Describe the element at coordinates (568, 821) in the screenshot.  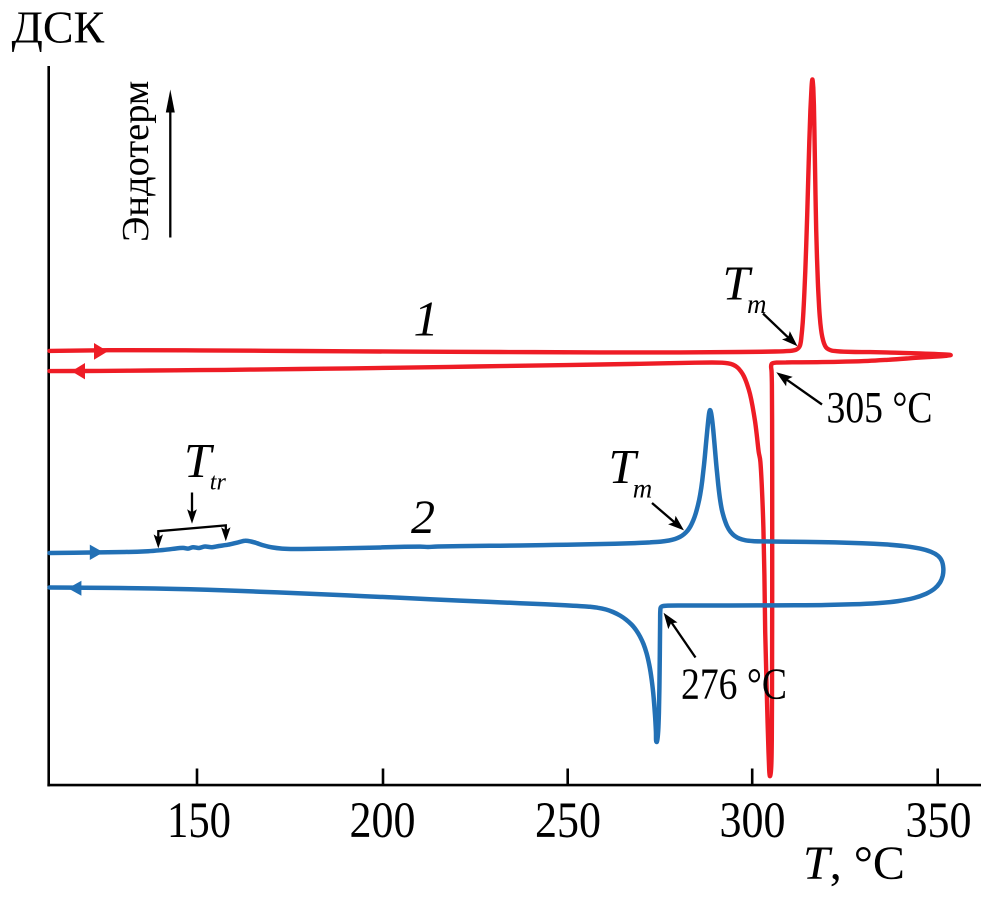
I see `svg-text: 250` at that location.